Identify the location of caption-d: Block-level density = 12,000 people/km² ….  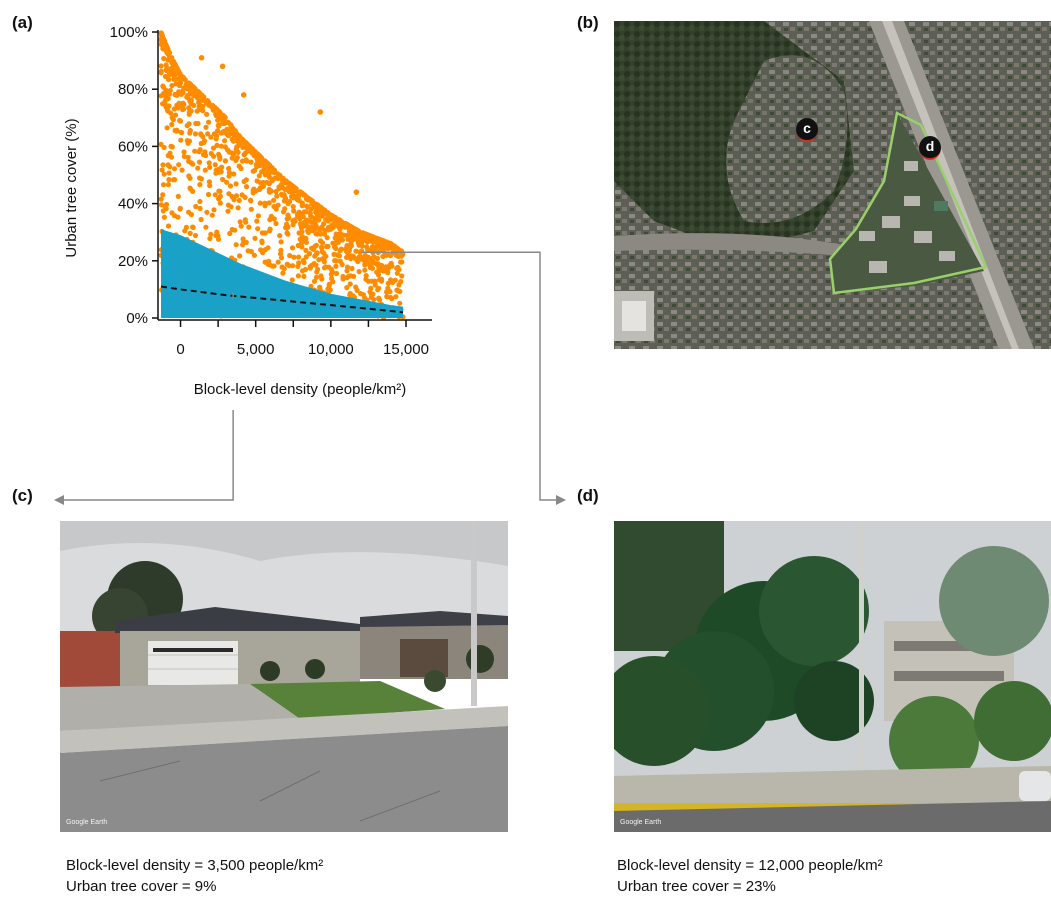
(750, 876).